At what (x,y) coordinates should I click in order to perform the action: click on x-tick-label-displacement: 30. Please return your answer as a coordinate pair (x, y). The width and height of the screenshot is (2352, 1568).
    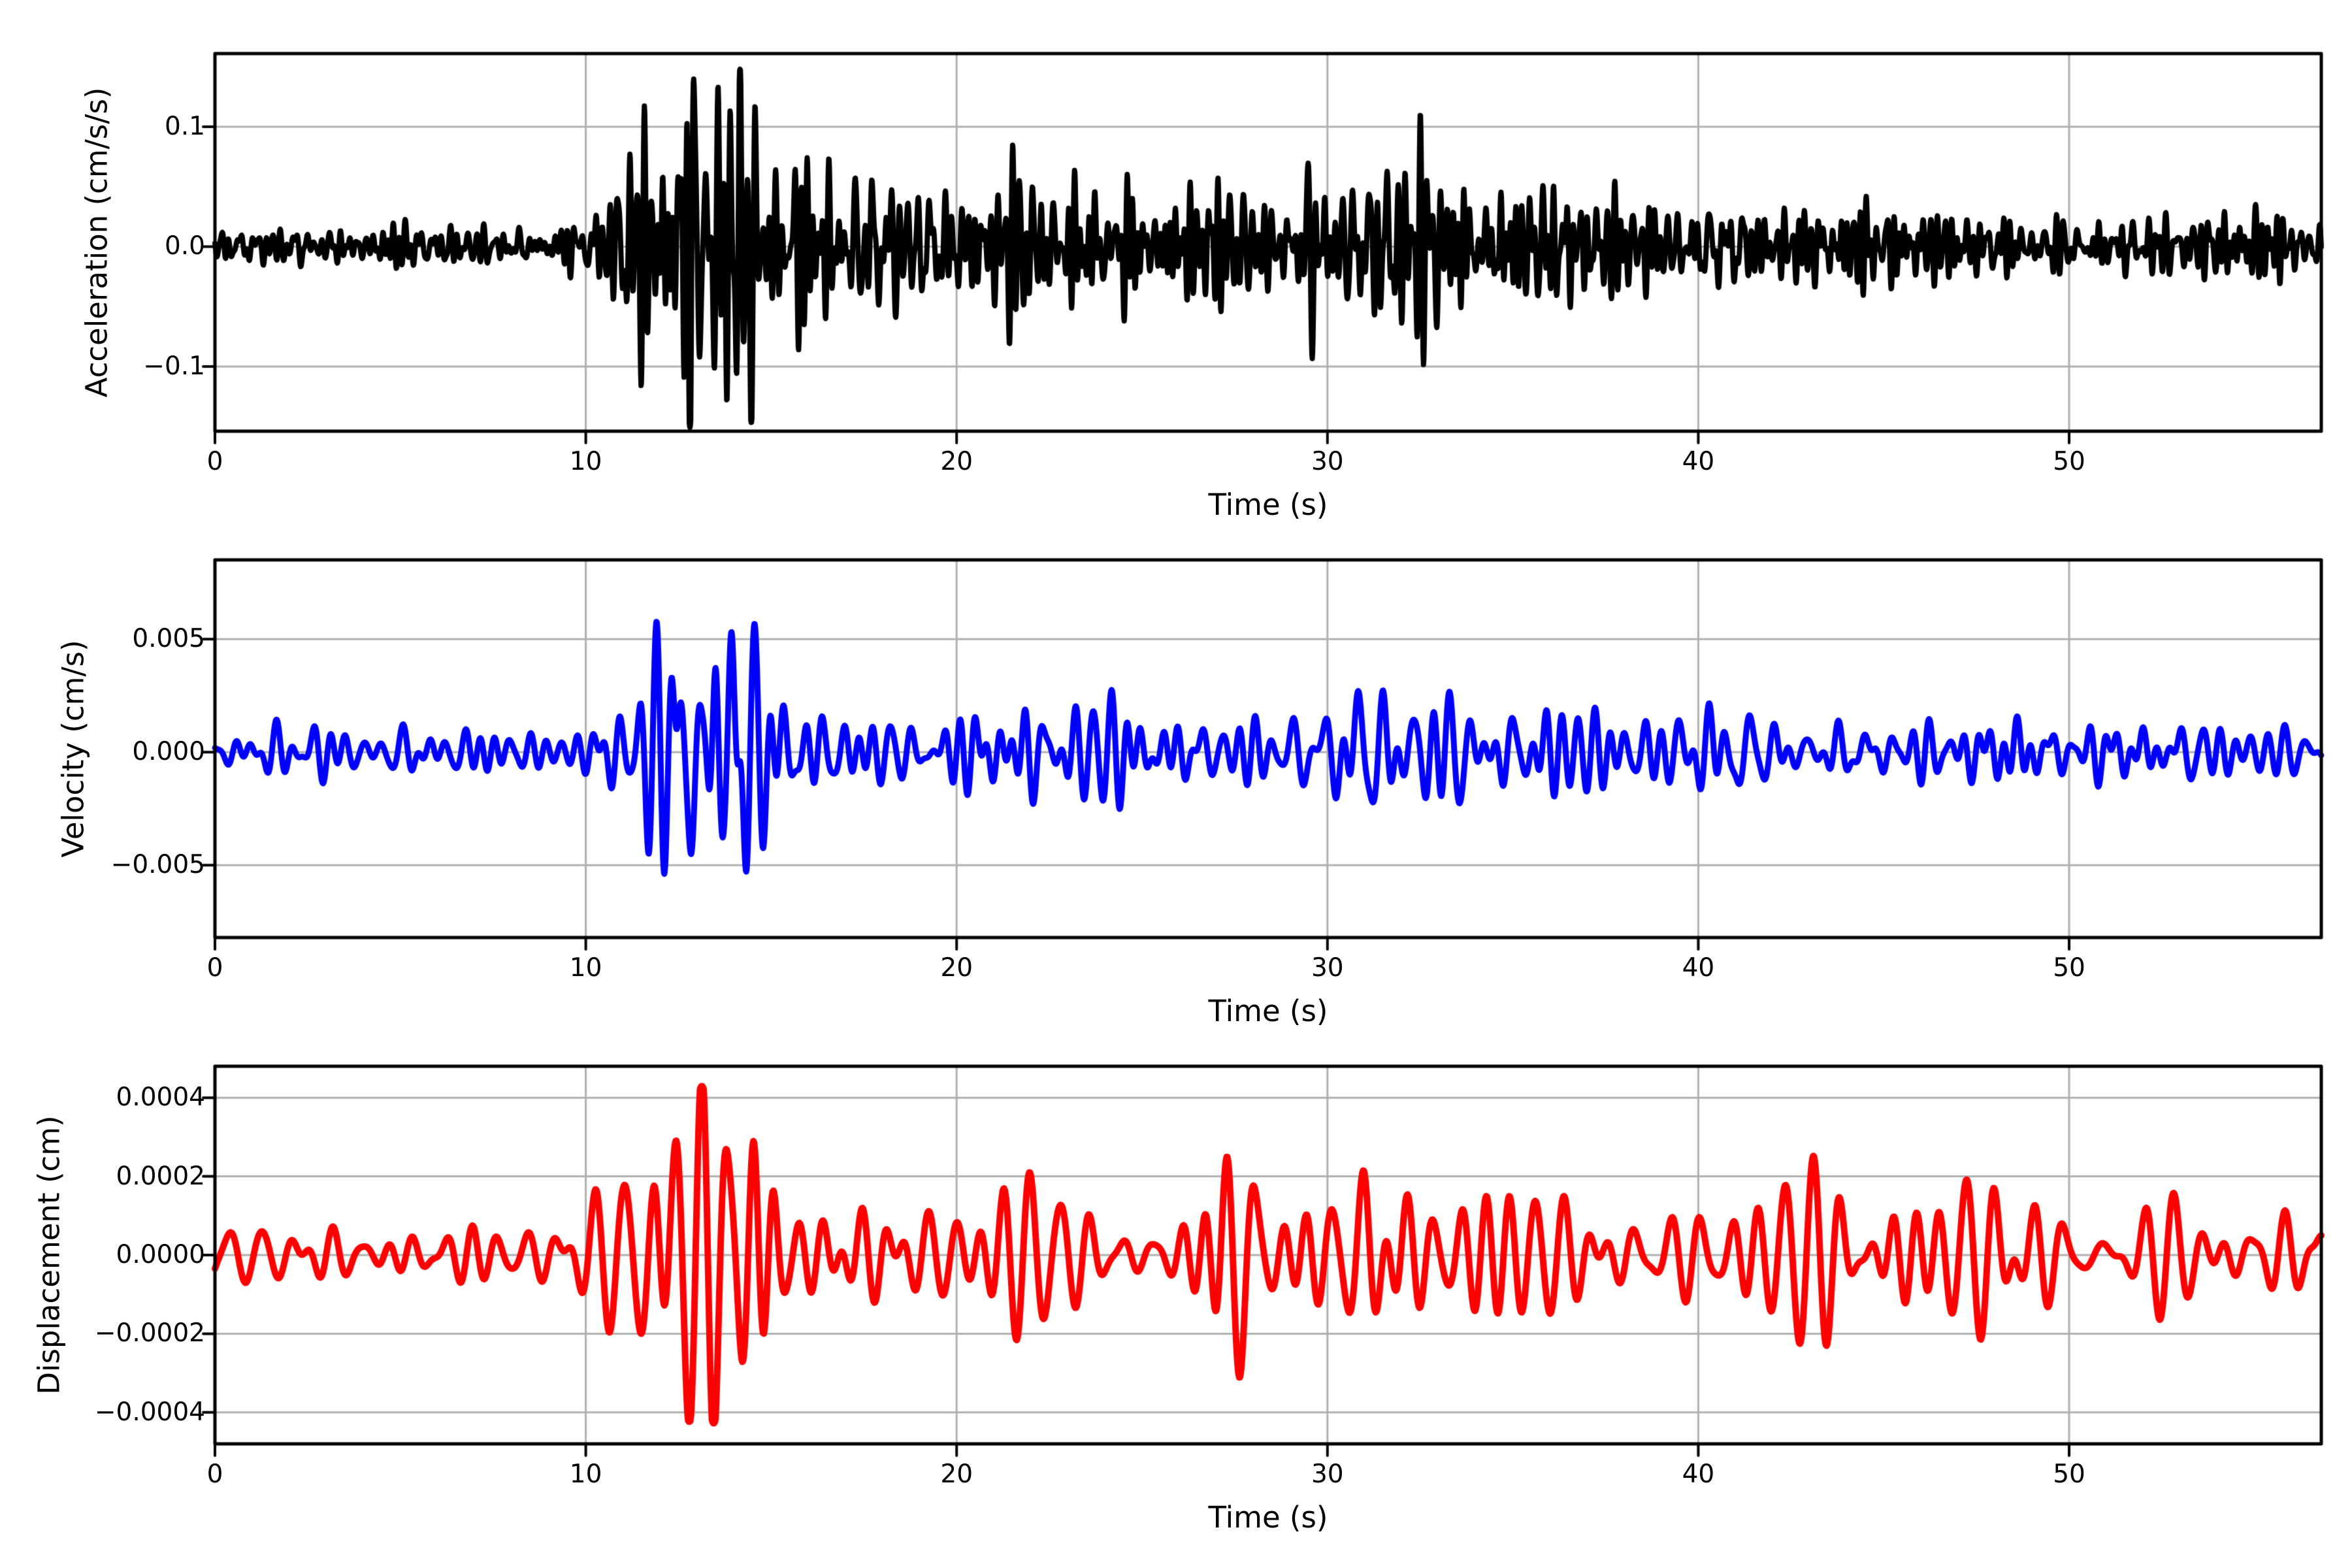
    Looking at the image, I should click on (1327, 1474).